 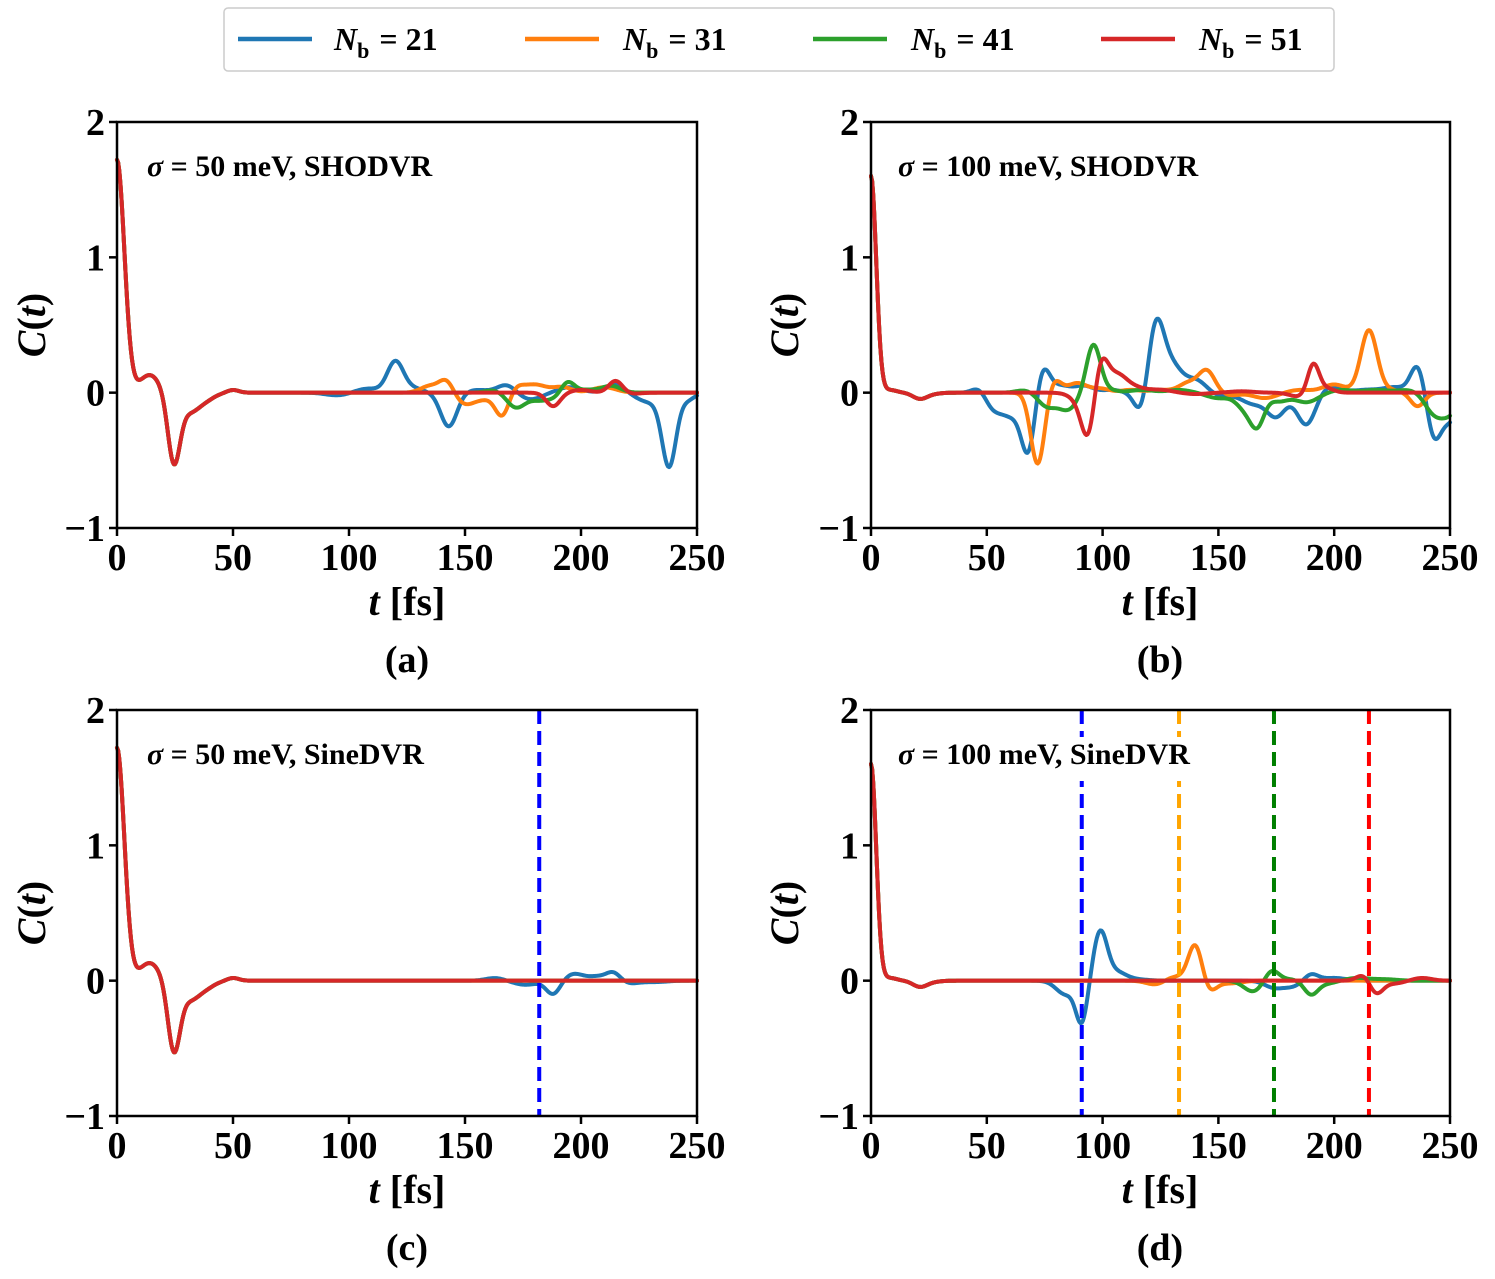 What do you see at coordinates (1218, 558) in the screenshot?
I see `panel-b-xtick-label: 150` at bounding box center [1218, 558].